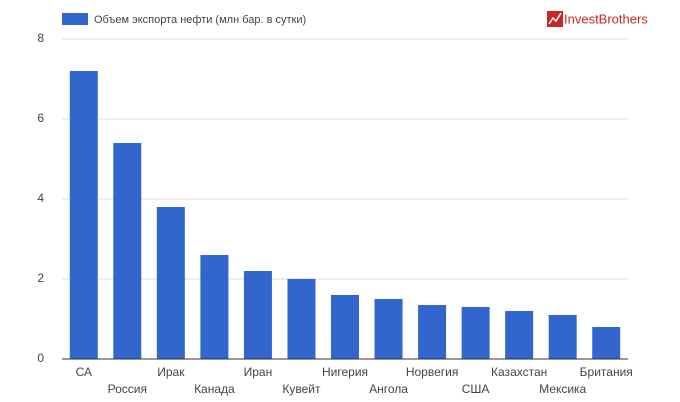  What do you see at coordinates (606, 18) in the screenshot?
I see `logo-text: InvestBrothers` at bounding box center [606, 18].